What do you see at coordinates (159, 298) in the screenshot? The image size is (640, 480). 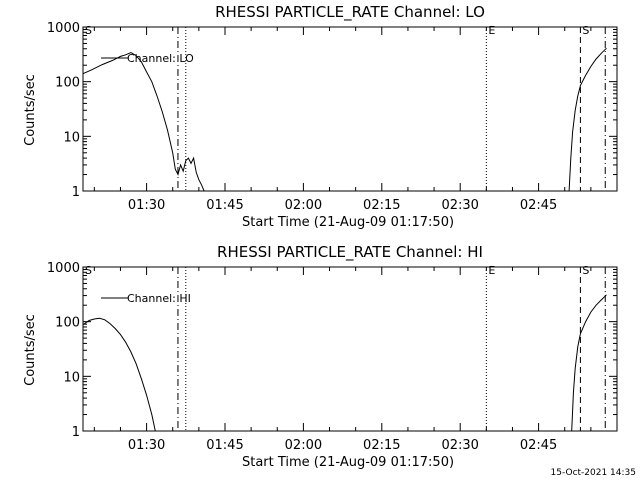 I see `legend-label: Channel: HI` at bounding box center [159, 298].